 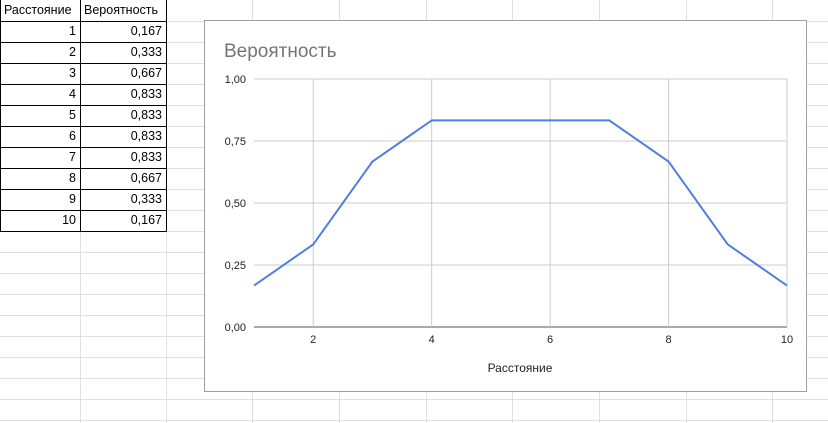 I want to click on y-tick-label: 0,75, so click(x=235, y=142).